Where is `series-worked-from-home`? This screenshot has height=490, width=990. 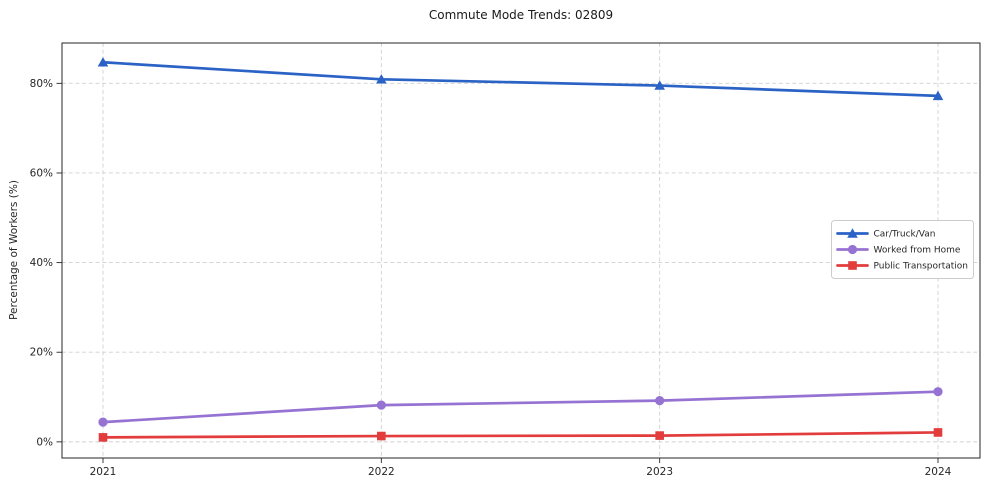 series-worked-from-home is located at coordinates (520, 407).